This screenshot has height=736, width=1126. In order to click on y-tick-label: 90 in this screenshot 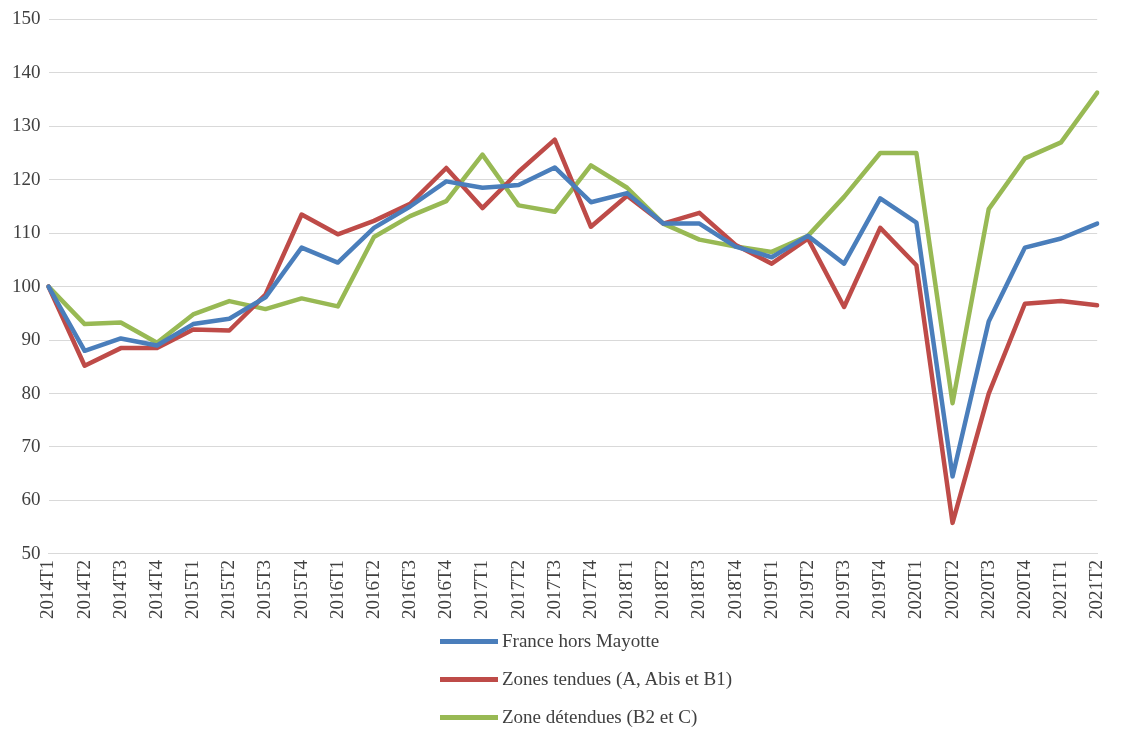, I will do `click(31, 339)`.